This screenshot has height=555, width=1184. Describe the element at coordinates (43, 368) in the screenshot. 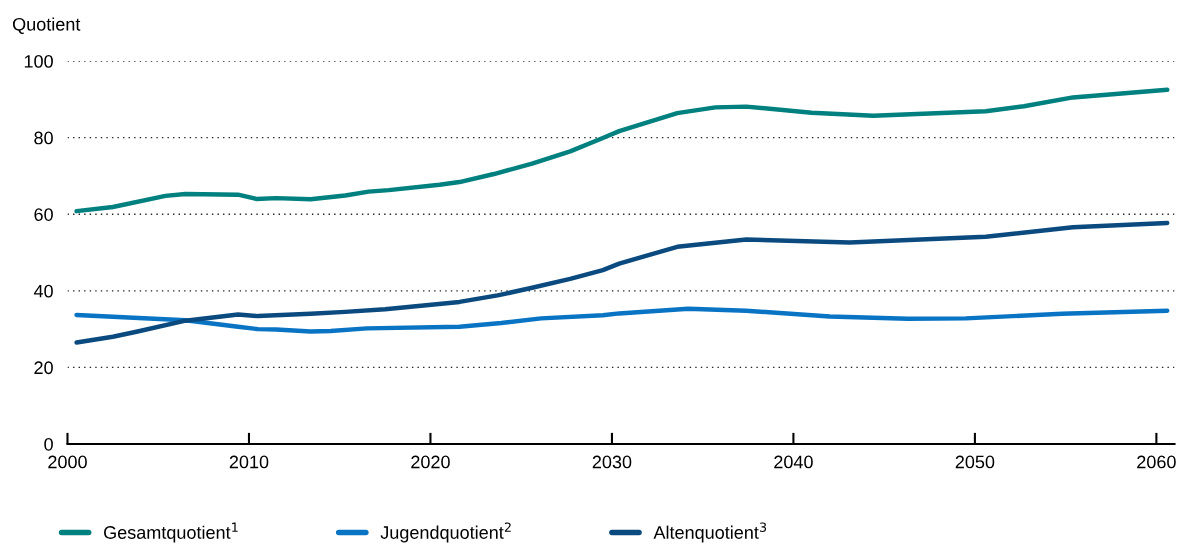

I see `y-tick-label: 20` at that location.